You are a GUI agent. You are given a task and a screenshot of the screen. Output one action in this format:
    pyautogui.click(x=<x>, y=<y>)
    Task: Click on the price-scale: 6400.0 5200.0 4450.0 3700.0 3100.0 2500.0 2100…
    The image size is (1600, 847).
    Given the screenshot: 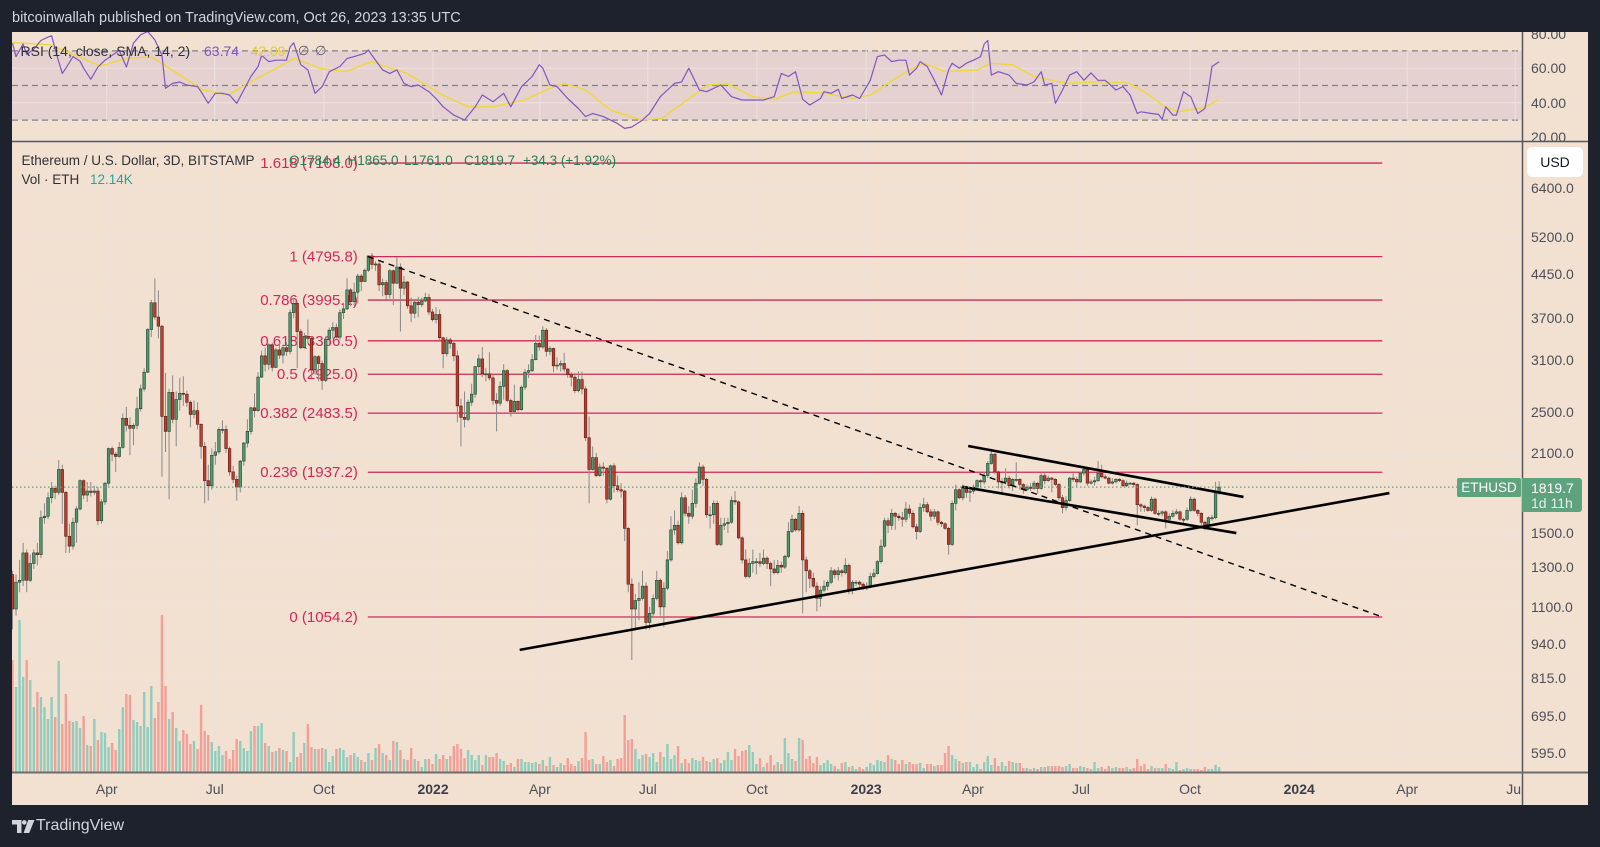 What is the action you would take?
    pyautogui.click(x=1555, y=457)
    